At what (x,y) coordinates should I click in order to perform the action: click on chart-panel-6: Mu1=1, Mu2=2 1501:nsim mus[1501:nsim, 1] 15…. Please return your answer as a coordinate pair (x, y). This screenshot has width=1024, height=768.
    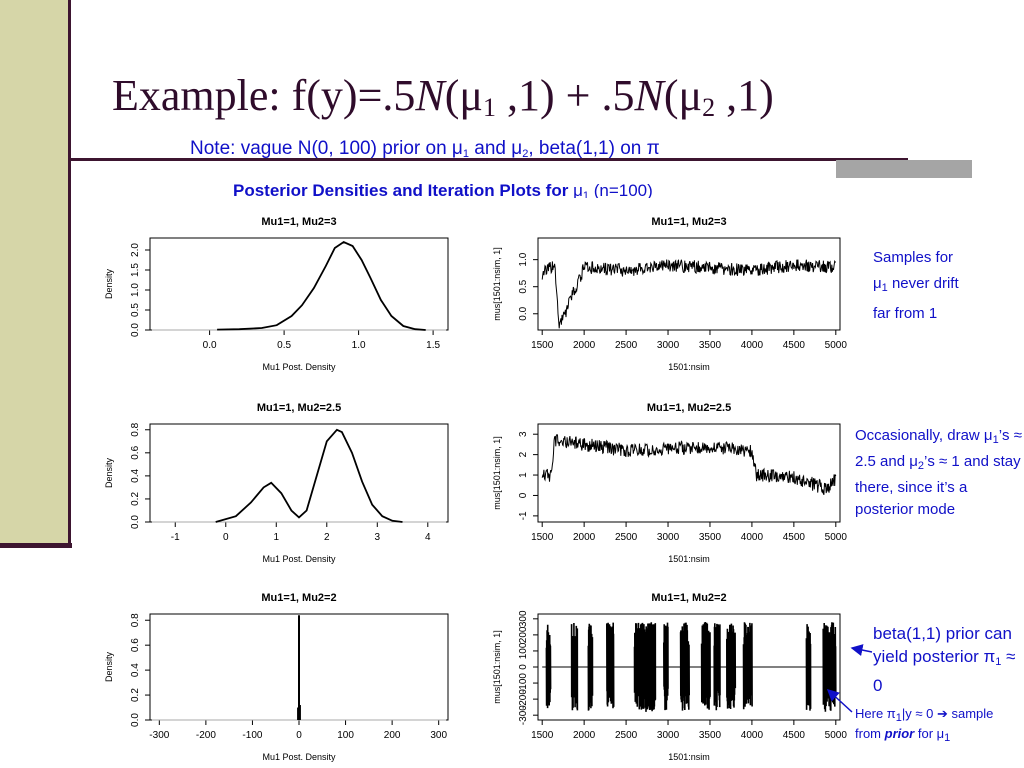
    Looking at the image, I should click on (669, 677).